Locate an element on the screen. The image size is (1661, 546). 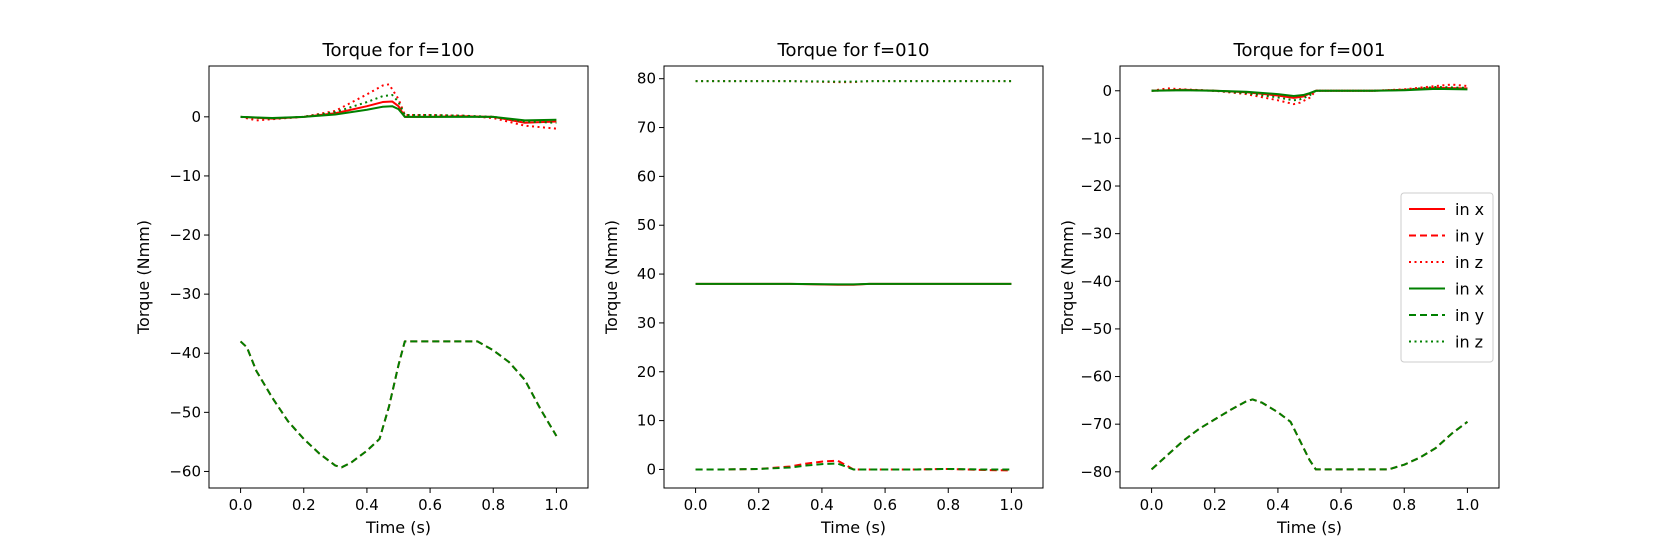
y-tick-label: 70 is located at coordinates (646, 128).